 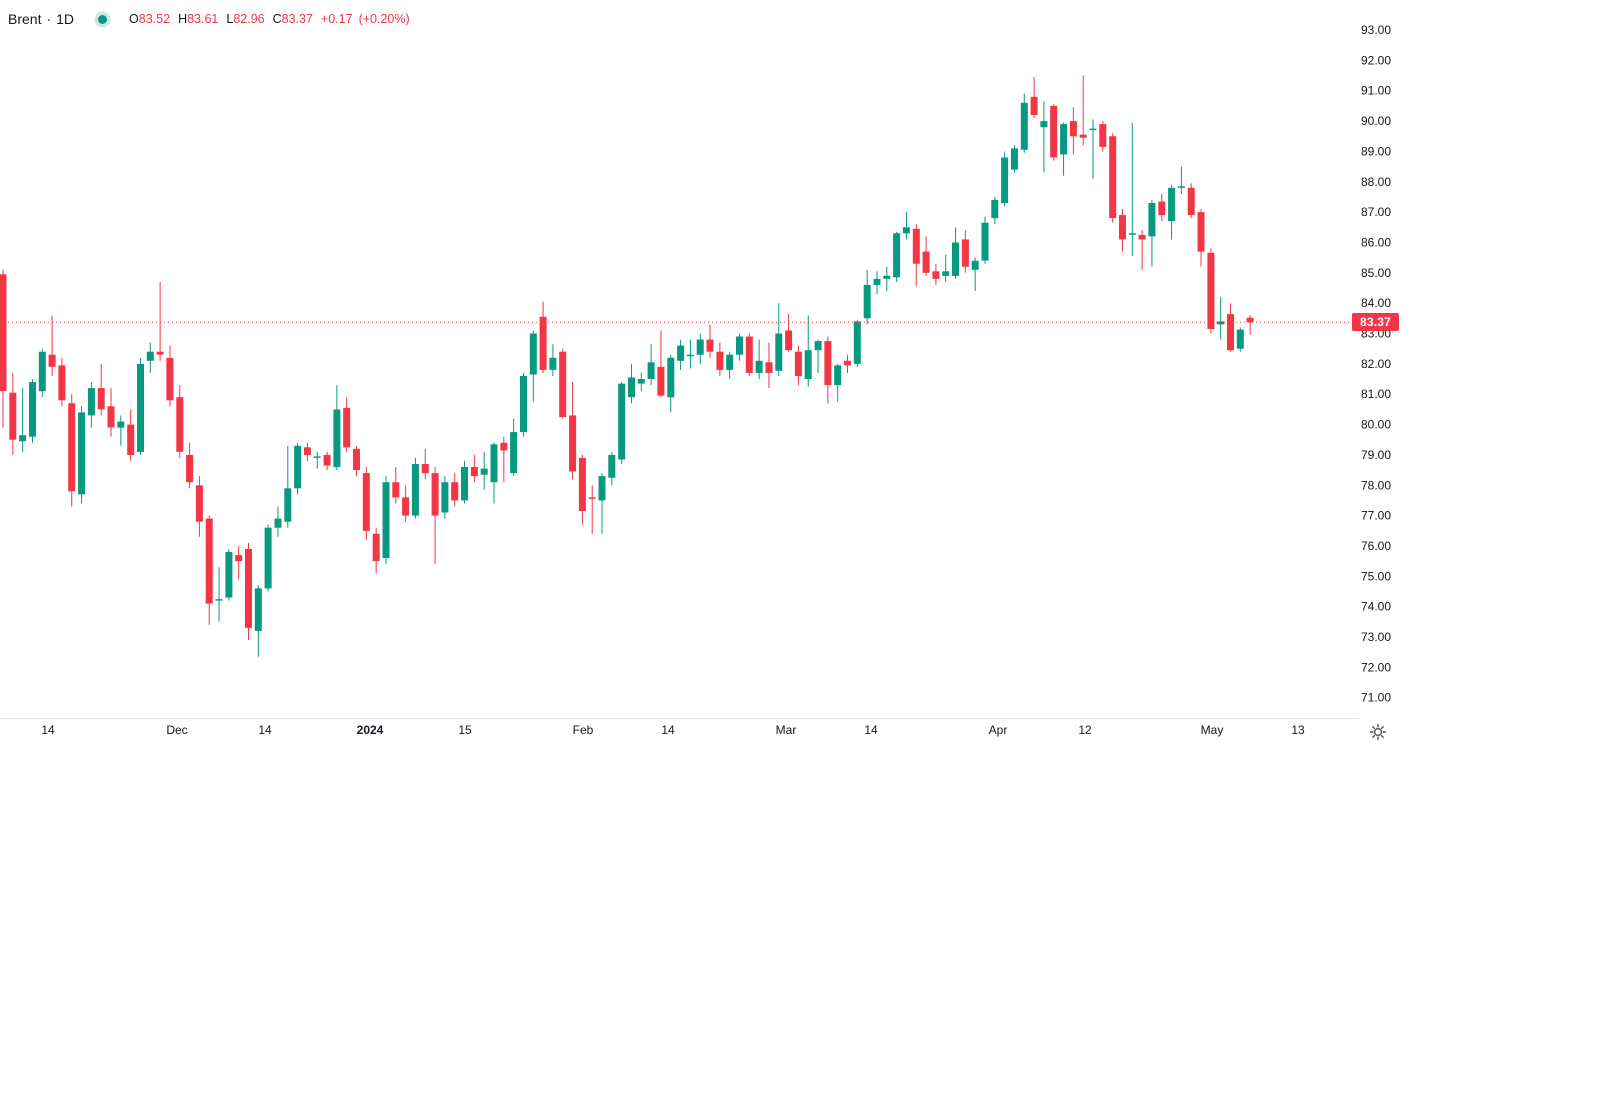 What do you see at coordinates (370, 730) in the screenshot?
I see `time-axis-label: 2024` at bounding box center [370, 730].